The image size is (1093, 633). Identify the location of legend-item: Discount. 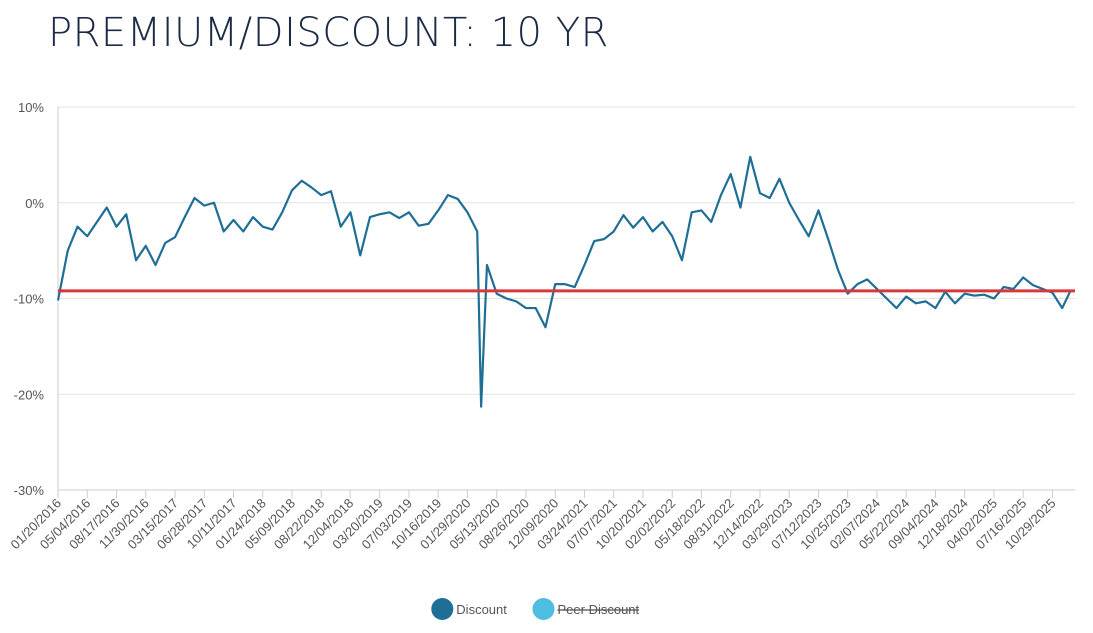
(469, 609).